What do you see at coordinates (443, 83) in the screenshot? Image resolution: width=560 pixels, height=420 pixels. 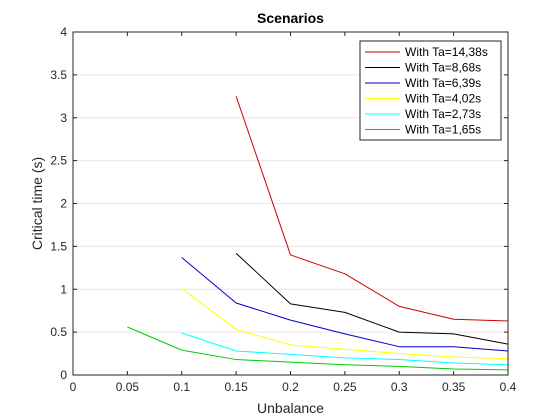 I see `legend-label-2: With Ta=6,39s` at bounding box center [443, 83].